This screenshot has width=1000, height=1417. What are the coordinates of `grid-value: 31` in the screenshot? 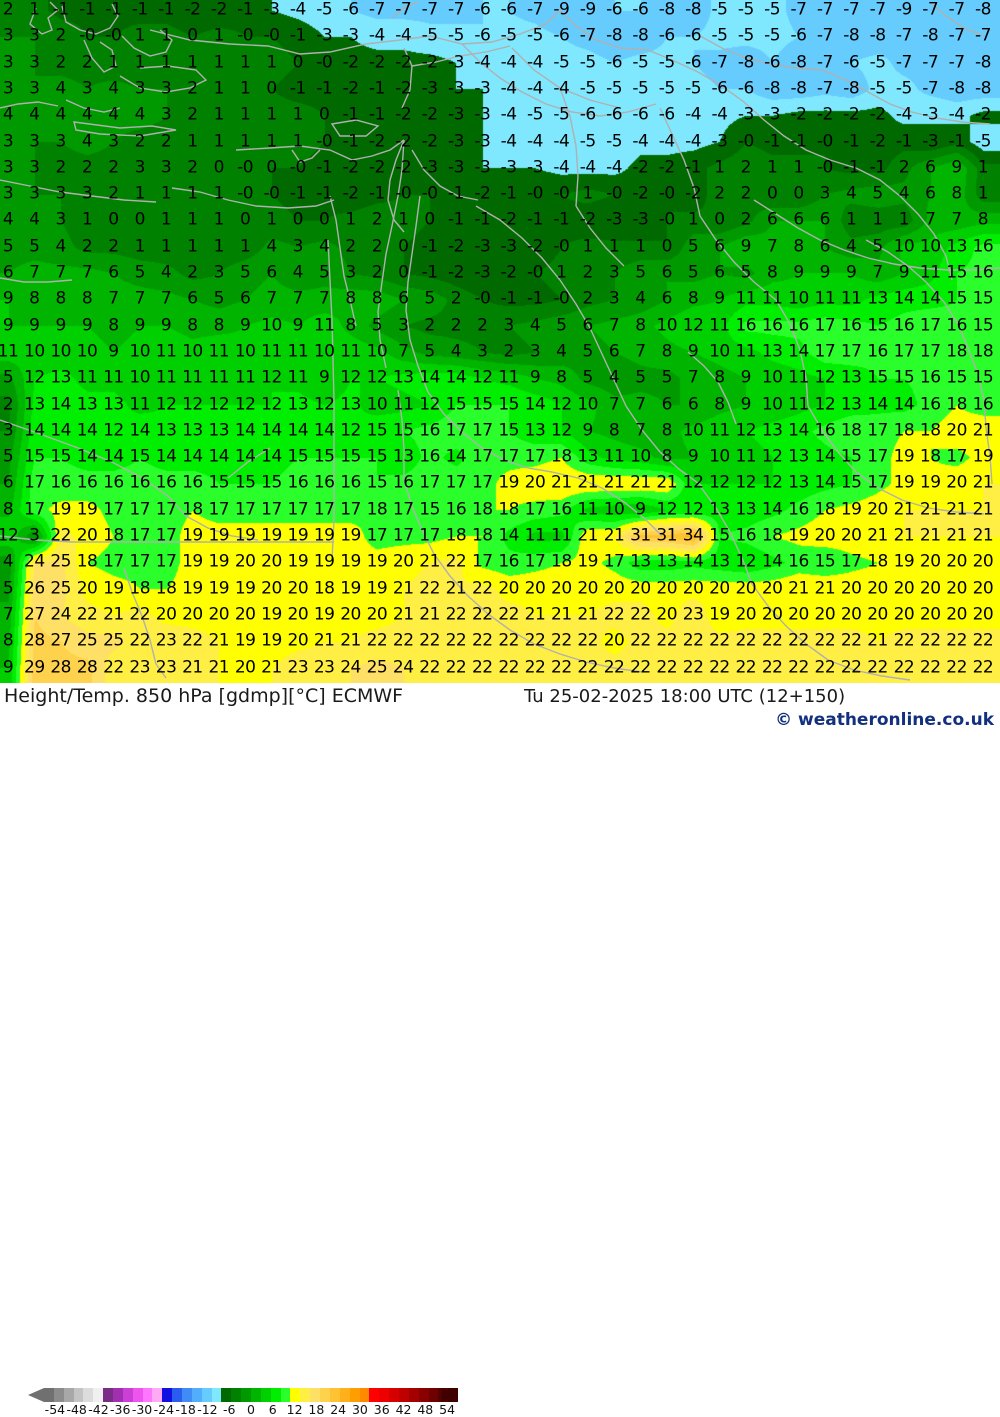 It's located at (667, 535).